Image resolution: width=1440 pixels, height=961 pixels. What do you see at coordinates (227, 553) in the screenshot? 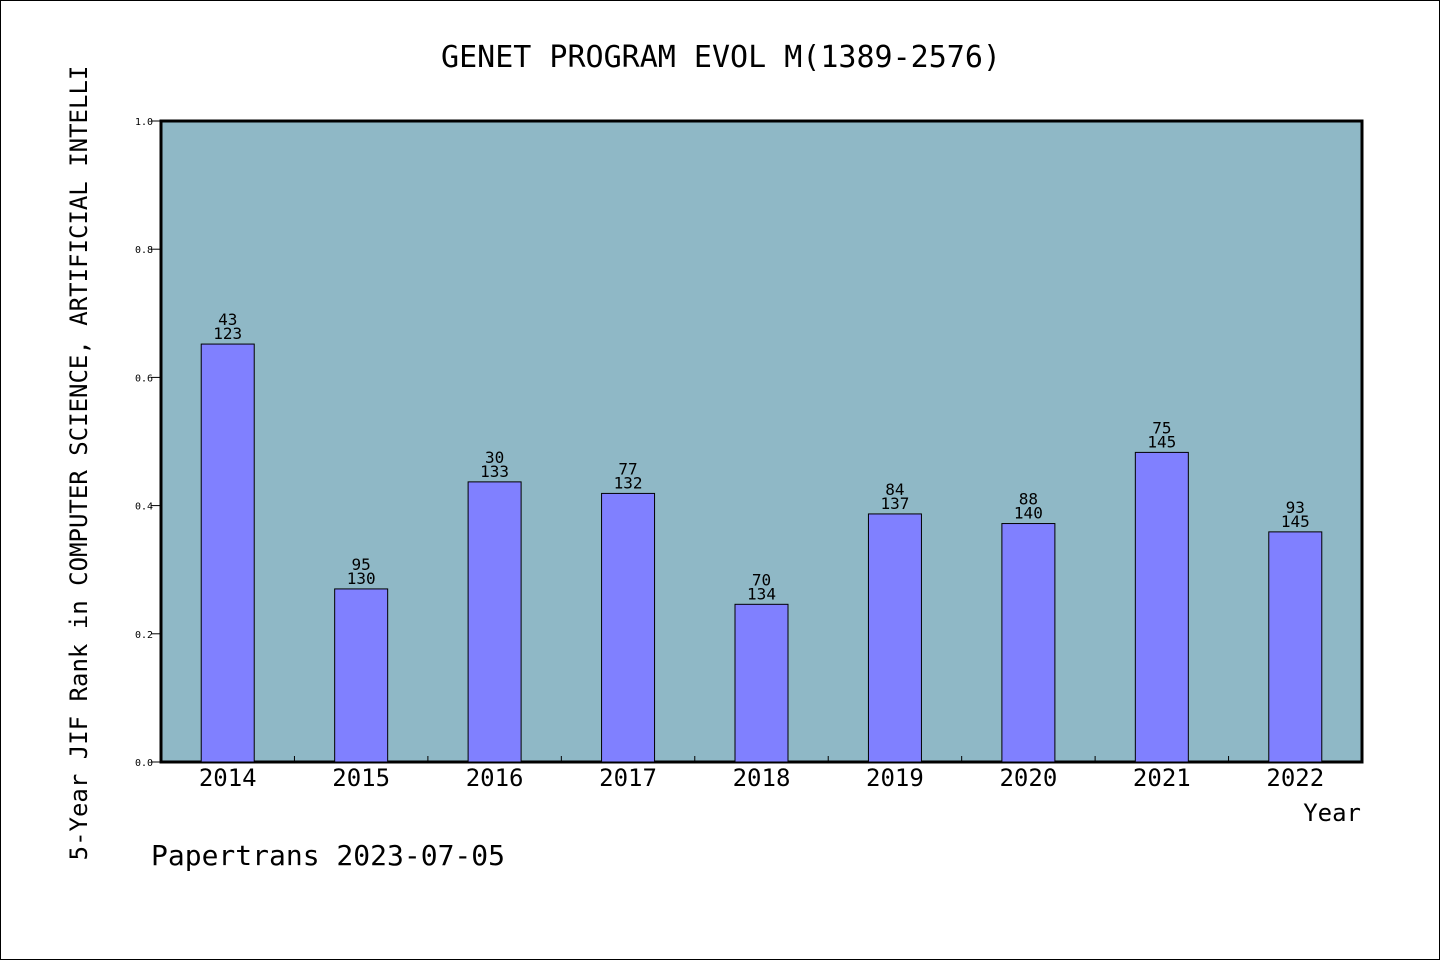
I see `bar-2014` at bounding box center [227, 553].